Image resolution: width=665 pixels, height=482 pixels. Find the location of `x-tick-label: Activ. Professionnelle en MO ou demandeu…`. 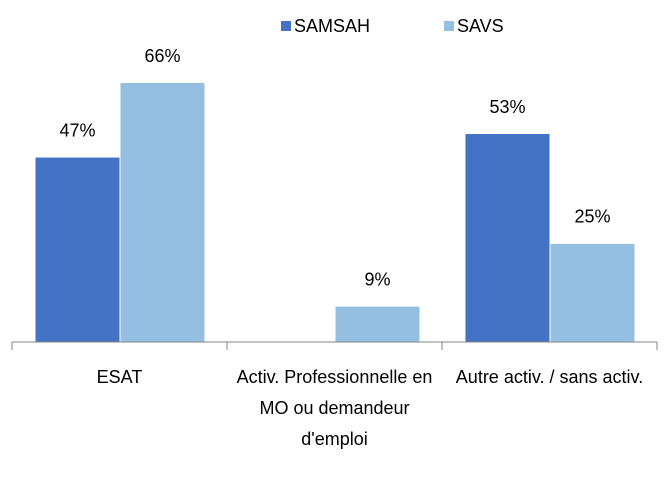

x-tick-label: Activ. Professionnelle en MO ou demandeu… is located at coordinates (334, 408).